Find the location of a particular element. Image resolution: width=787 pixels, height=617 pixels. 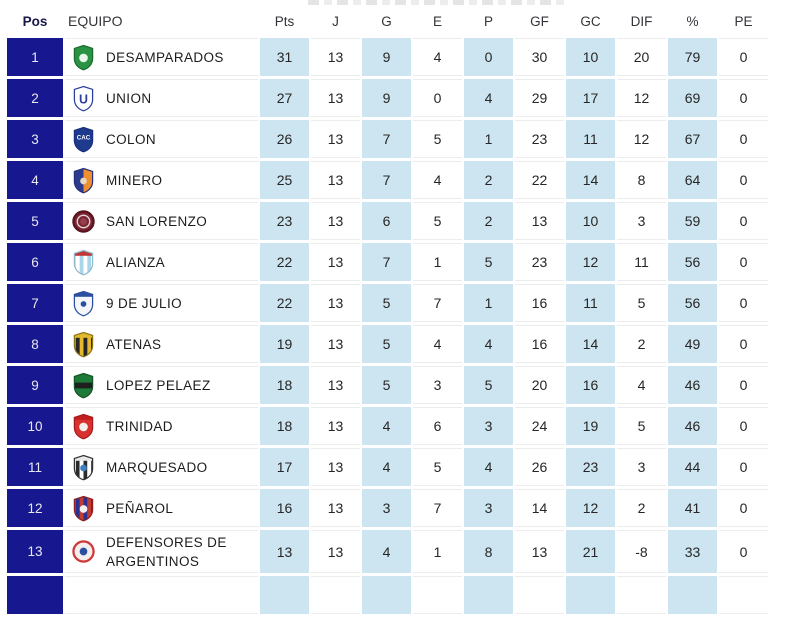

stat-cell-p: 4 is located at coordinates (488, 98).